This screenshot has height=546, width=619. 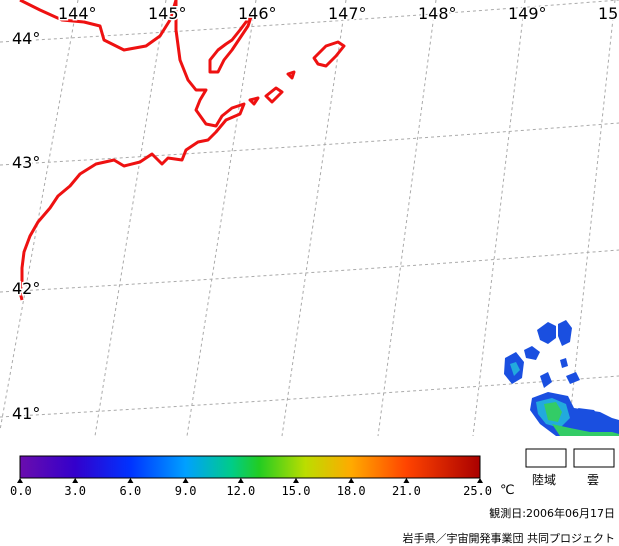 What do you see at coordinates (291, 75) in the screenshot?
I see `island-shikotan` at bounding box center [291, 75].